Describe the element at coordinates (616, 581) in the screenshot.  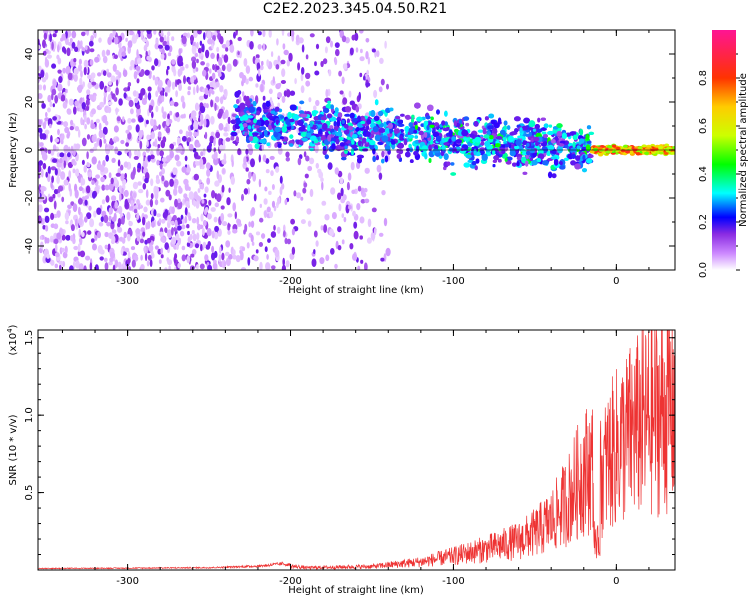
I see `snr-xtick-label: 0` at that location.